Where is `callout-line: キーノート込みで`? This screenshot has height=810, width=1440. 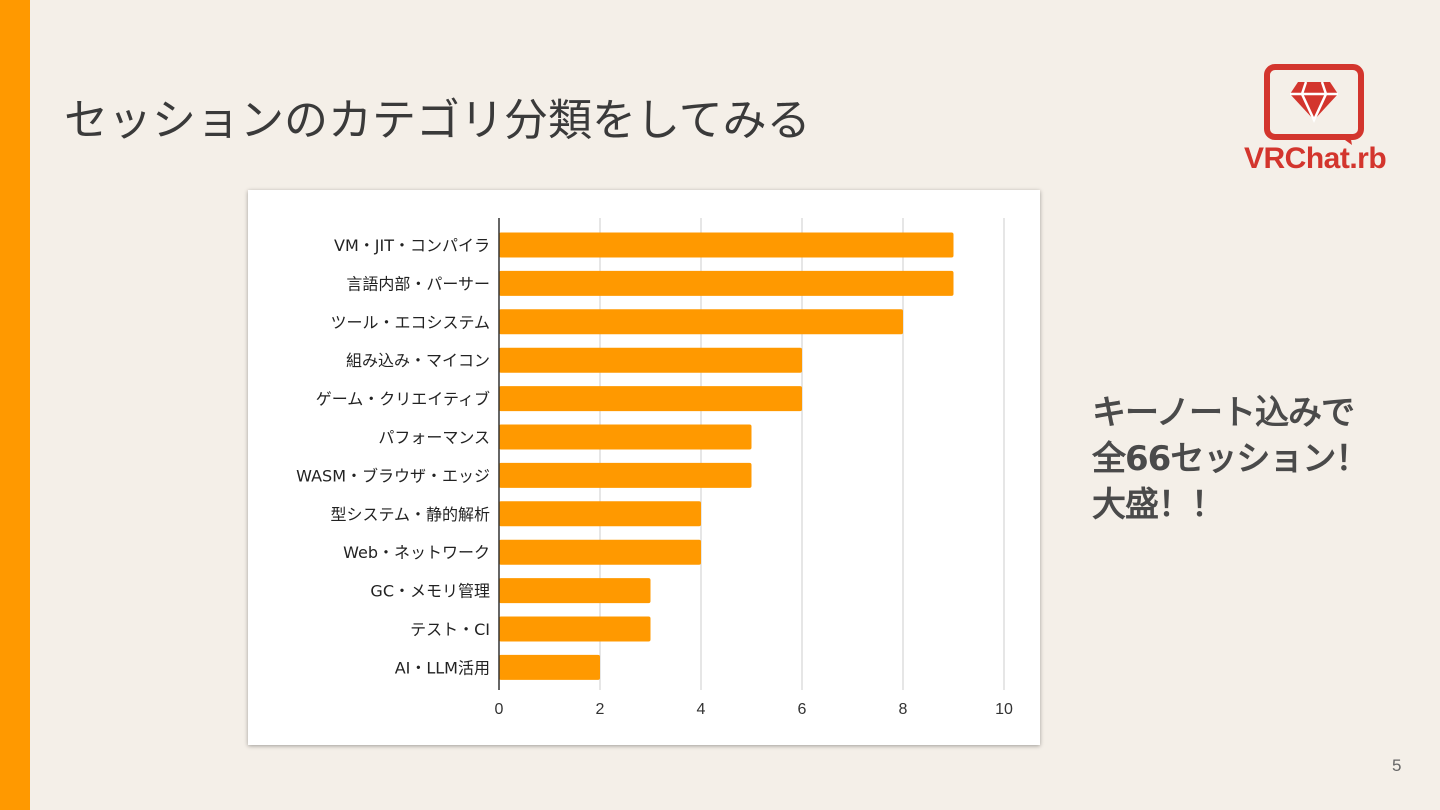 callout-line: キーノート込みで is located at coordinates (1223, 413).